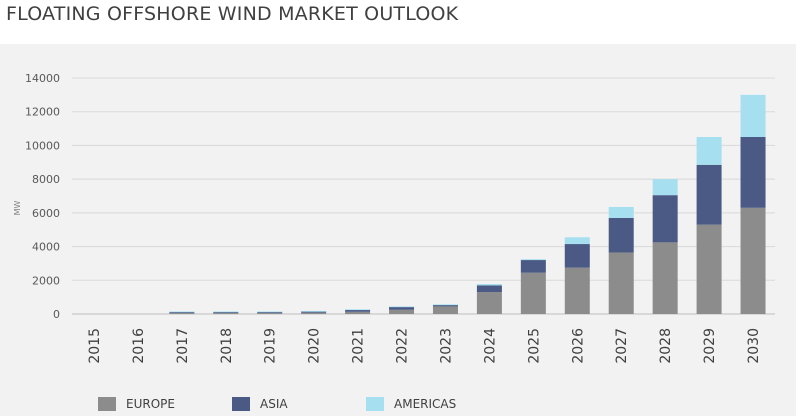 The image size is (800, 416). What do you see at coordinates (753, 260) in the screenshot?
I see `bar-europe-2030` at bounding box center [753, 260].